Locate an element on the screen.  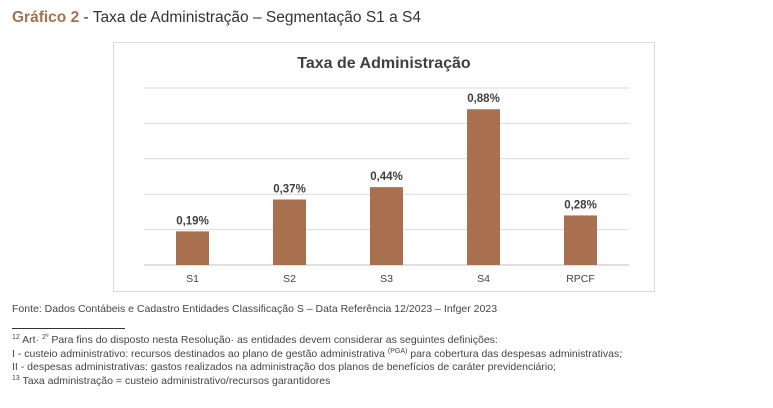
bar-rpcf is located at coordinates (580, 240).